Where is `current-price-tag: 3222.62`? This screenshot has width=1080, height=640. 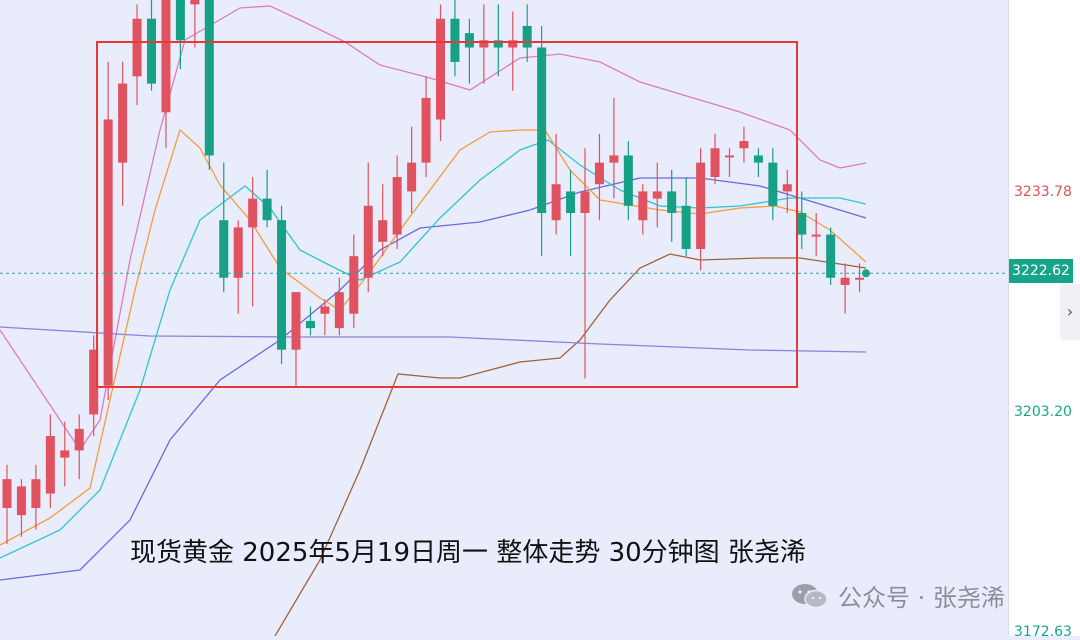 current-price-tag: 3222.62 is located at coordinates (1041, 271).